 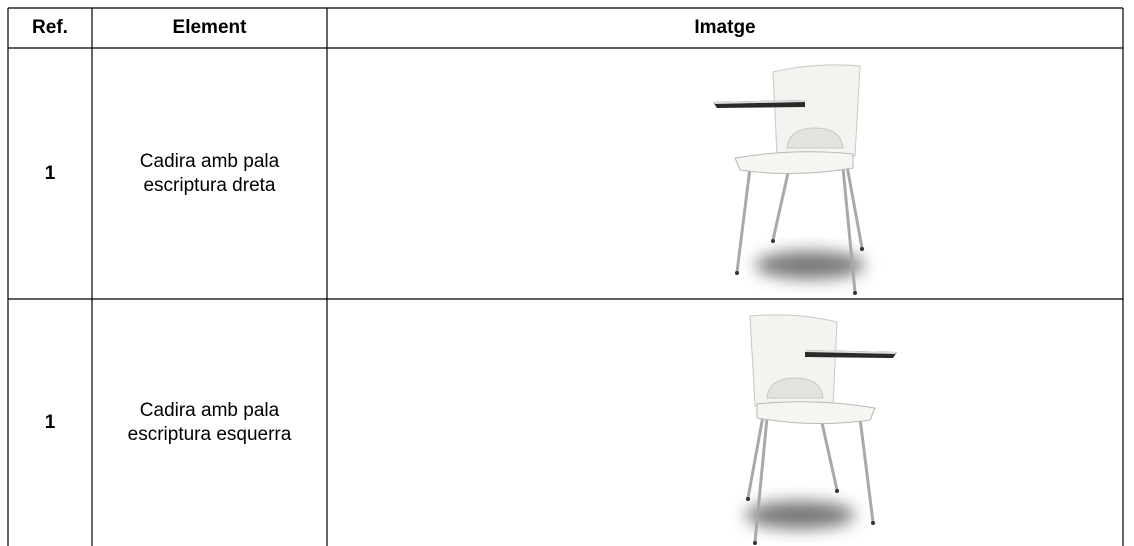 I want to click on header-cell: Imatge, so click(x=725, y=27).